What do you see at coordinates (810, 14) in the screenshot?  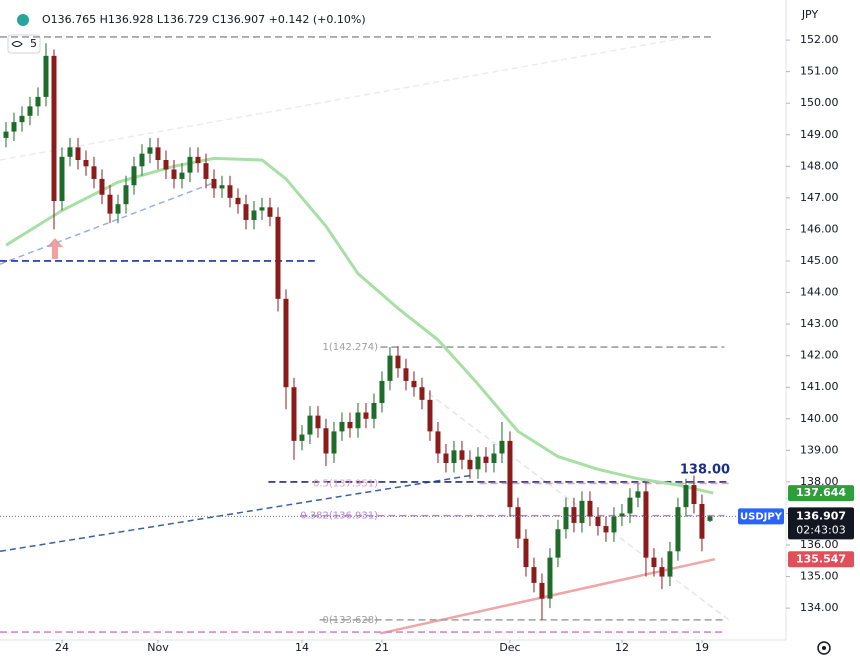 I see `currency-label: JPY` at bounding box center [810, 14].